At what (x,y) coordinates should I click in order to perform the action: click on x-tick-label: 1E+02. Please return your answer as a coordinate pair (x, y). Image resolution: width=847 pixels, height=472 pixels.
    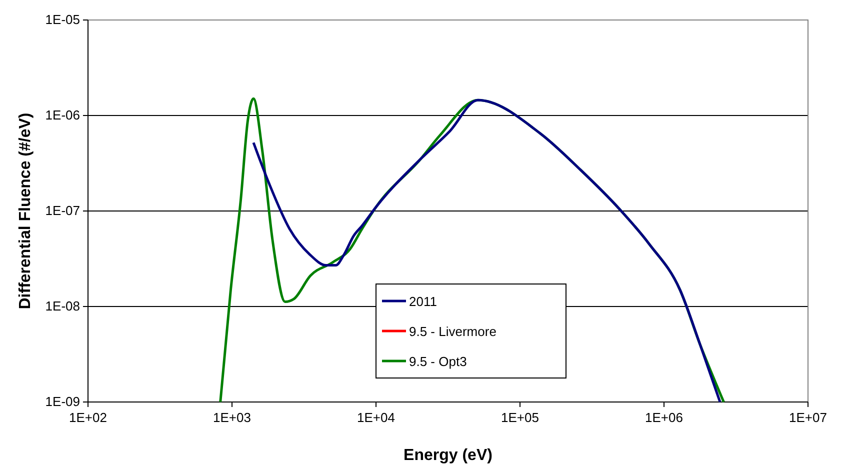
    Looking at the image, I should click on (88, 417).